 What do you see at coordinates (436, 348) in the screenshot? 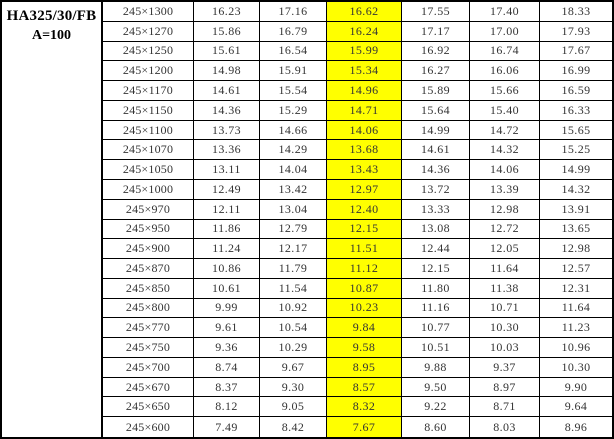
I see `value-cell: 10.51` at bounding box center [436, 348].